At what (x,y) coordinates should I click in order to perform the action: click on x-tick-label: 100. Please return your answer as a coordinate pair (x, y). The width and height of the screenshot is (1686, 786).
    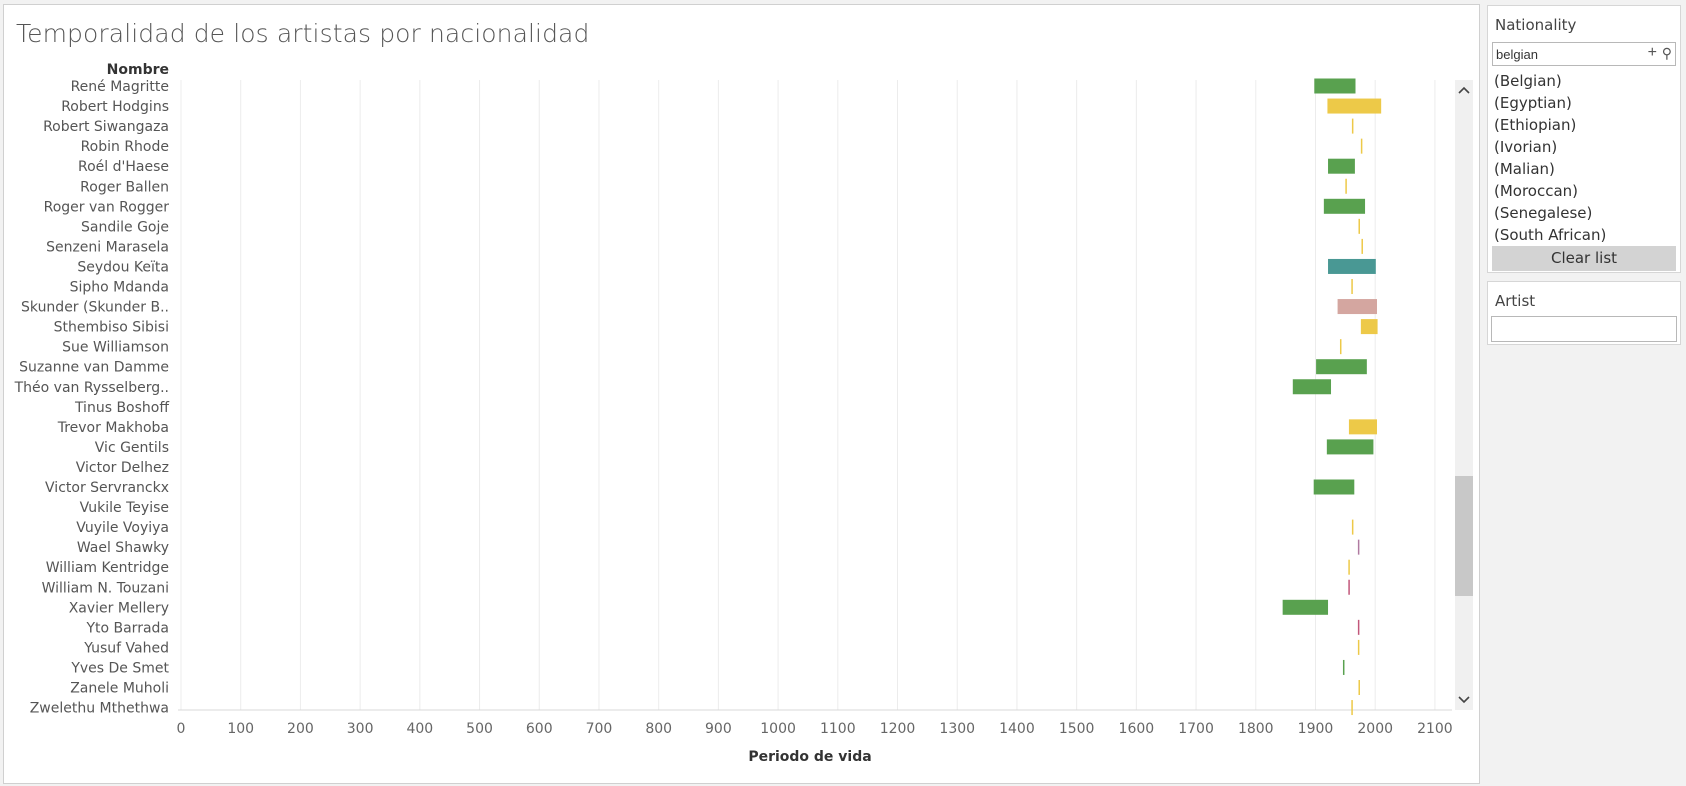
    Looking at the image, I should click on (240, 729).